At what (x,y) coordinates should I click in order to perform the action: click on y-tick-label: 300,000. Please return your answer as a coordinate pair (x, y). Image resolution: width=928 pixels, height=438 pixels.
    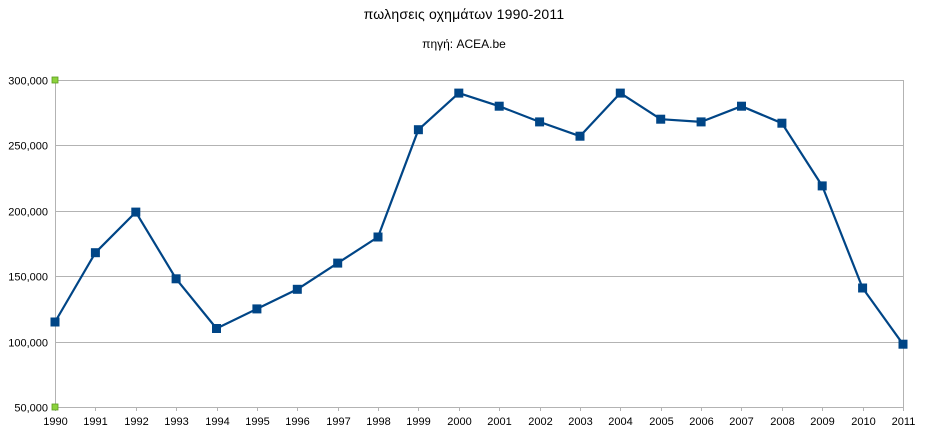
    Looking at the image, I should click on (28, 82).